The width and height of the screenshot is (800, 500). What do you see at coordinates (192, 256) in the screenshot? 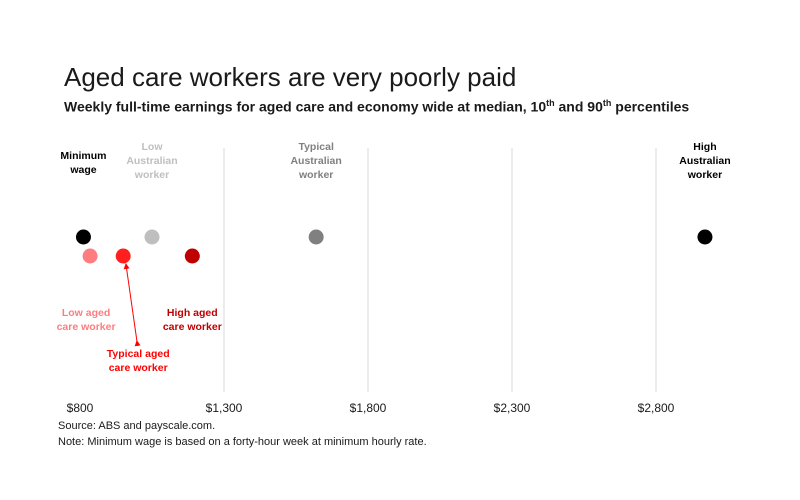
I see `dot-high-aged-care` at bounding box center [192, 256].